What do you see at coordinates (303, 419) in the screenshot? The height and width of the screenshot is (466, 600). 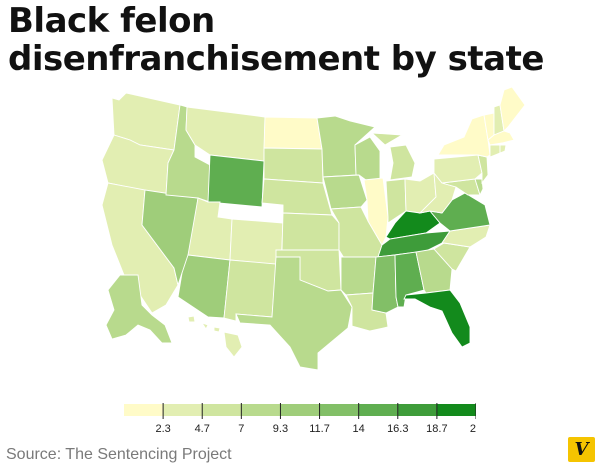 I see `legend: 2.3 4.7 7 9.3 11.7 14 16.3 18.7 21` at bounding box center [303, 419].